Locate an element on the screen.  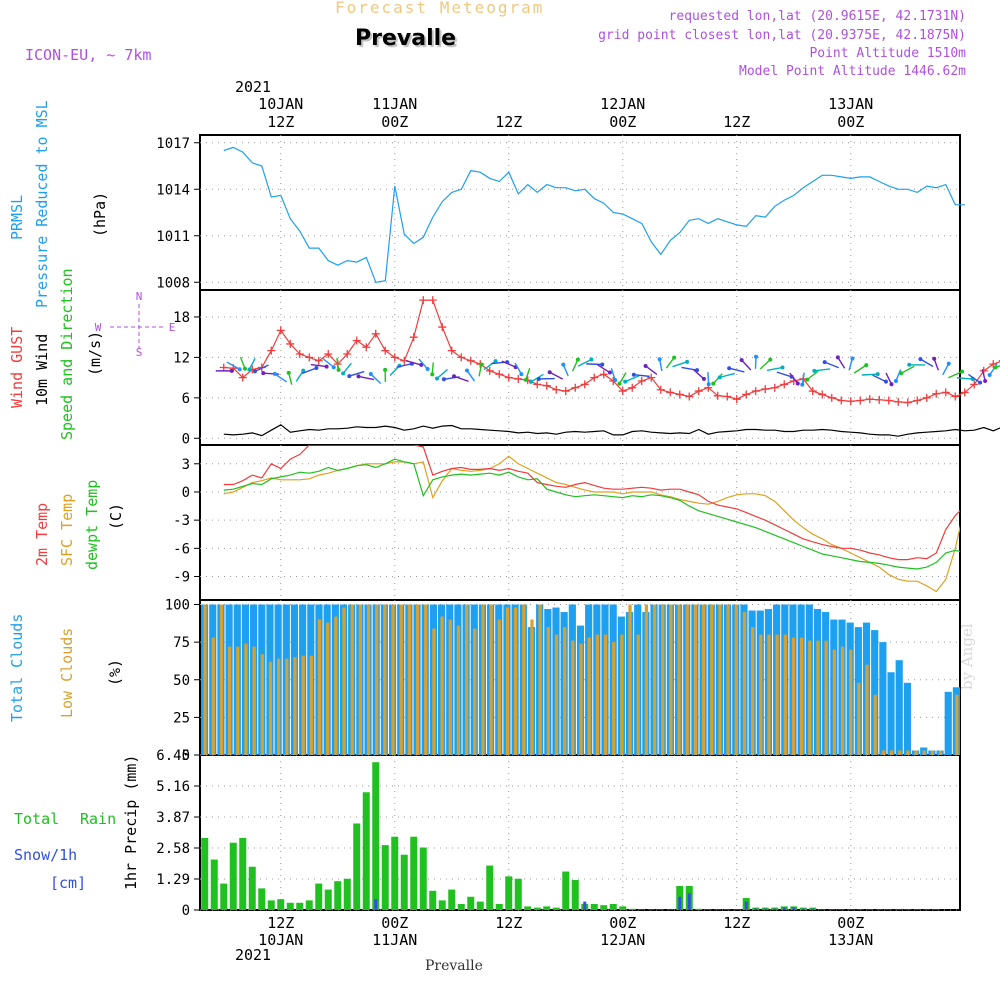
precip-panel: 0 1.29 2.58 3.87 5.16 6.45 is located at coordinates (558, 833).